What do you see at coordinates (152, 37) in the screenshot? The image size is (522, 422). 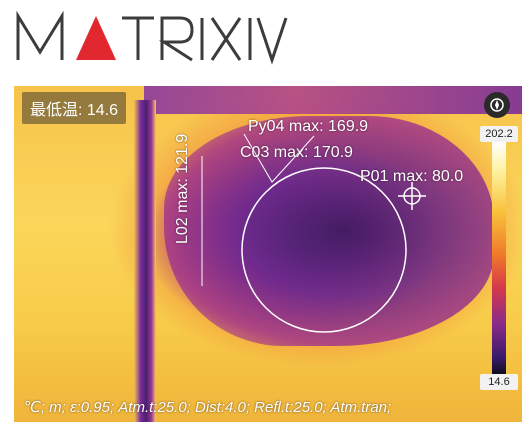 I see `matrix-iv-logo` at bounding box center [152, 37].